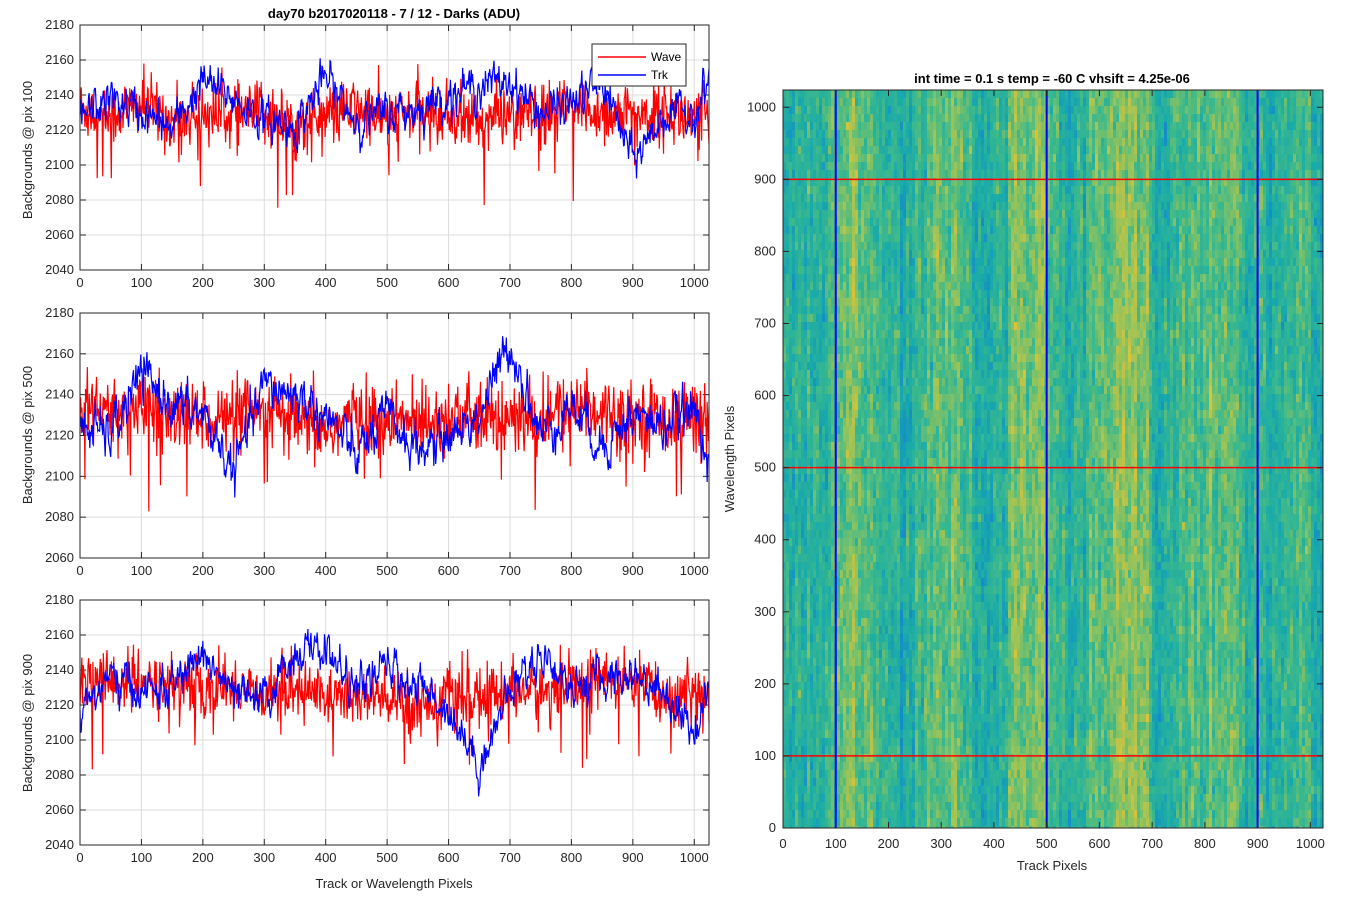 The height and width of the screenshot is (900, 1350). Describe the element at coordinates (449, 857) in the screenshot. I see `x-tick-label: 600` at that location.